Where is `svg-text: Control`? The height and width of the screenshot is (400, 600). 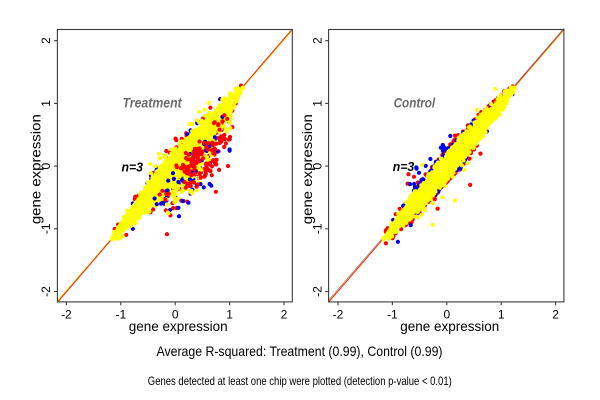
svg-text: Control is located at coordinates (415, 103).